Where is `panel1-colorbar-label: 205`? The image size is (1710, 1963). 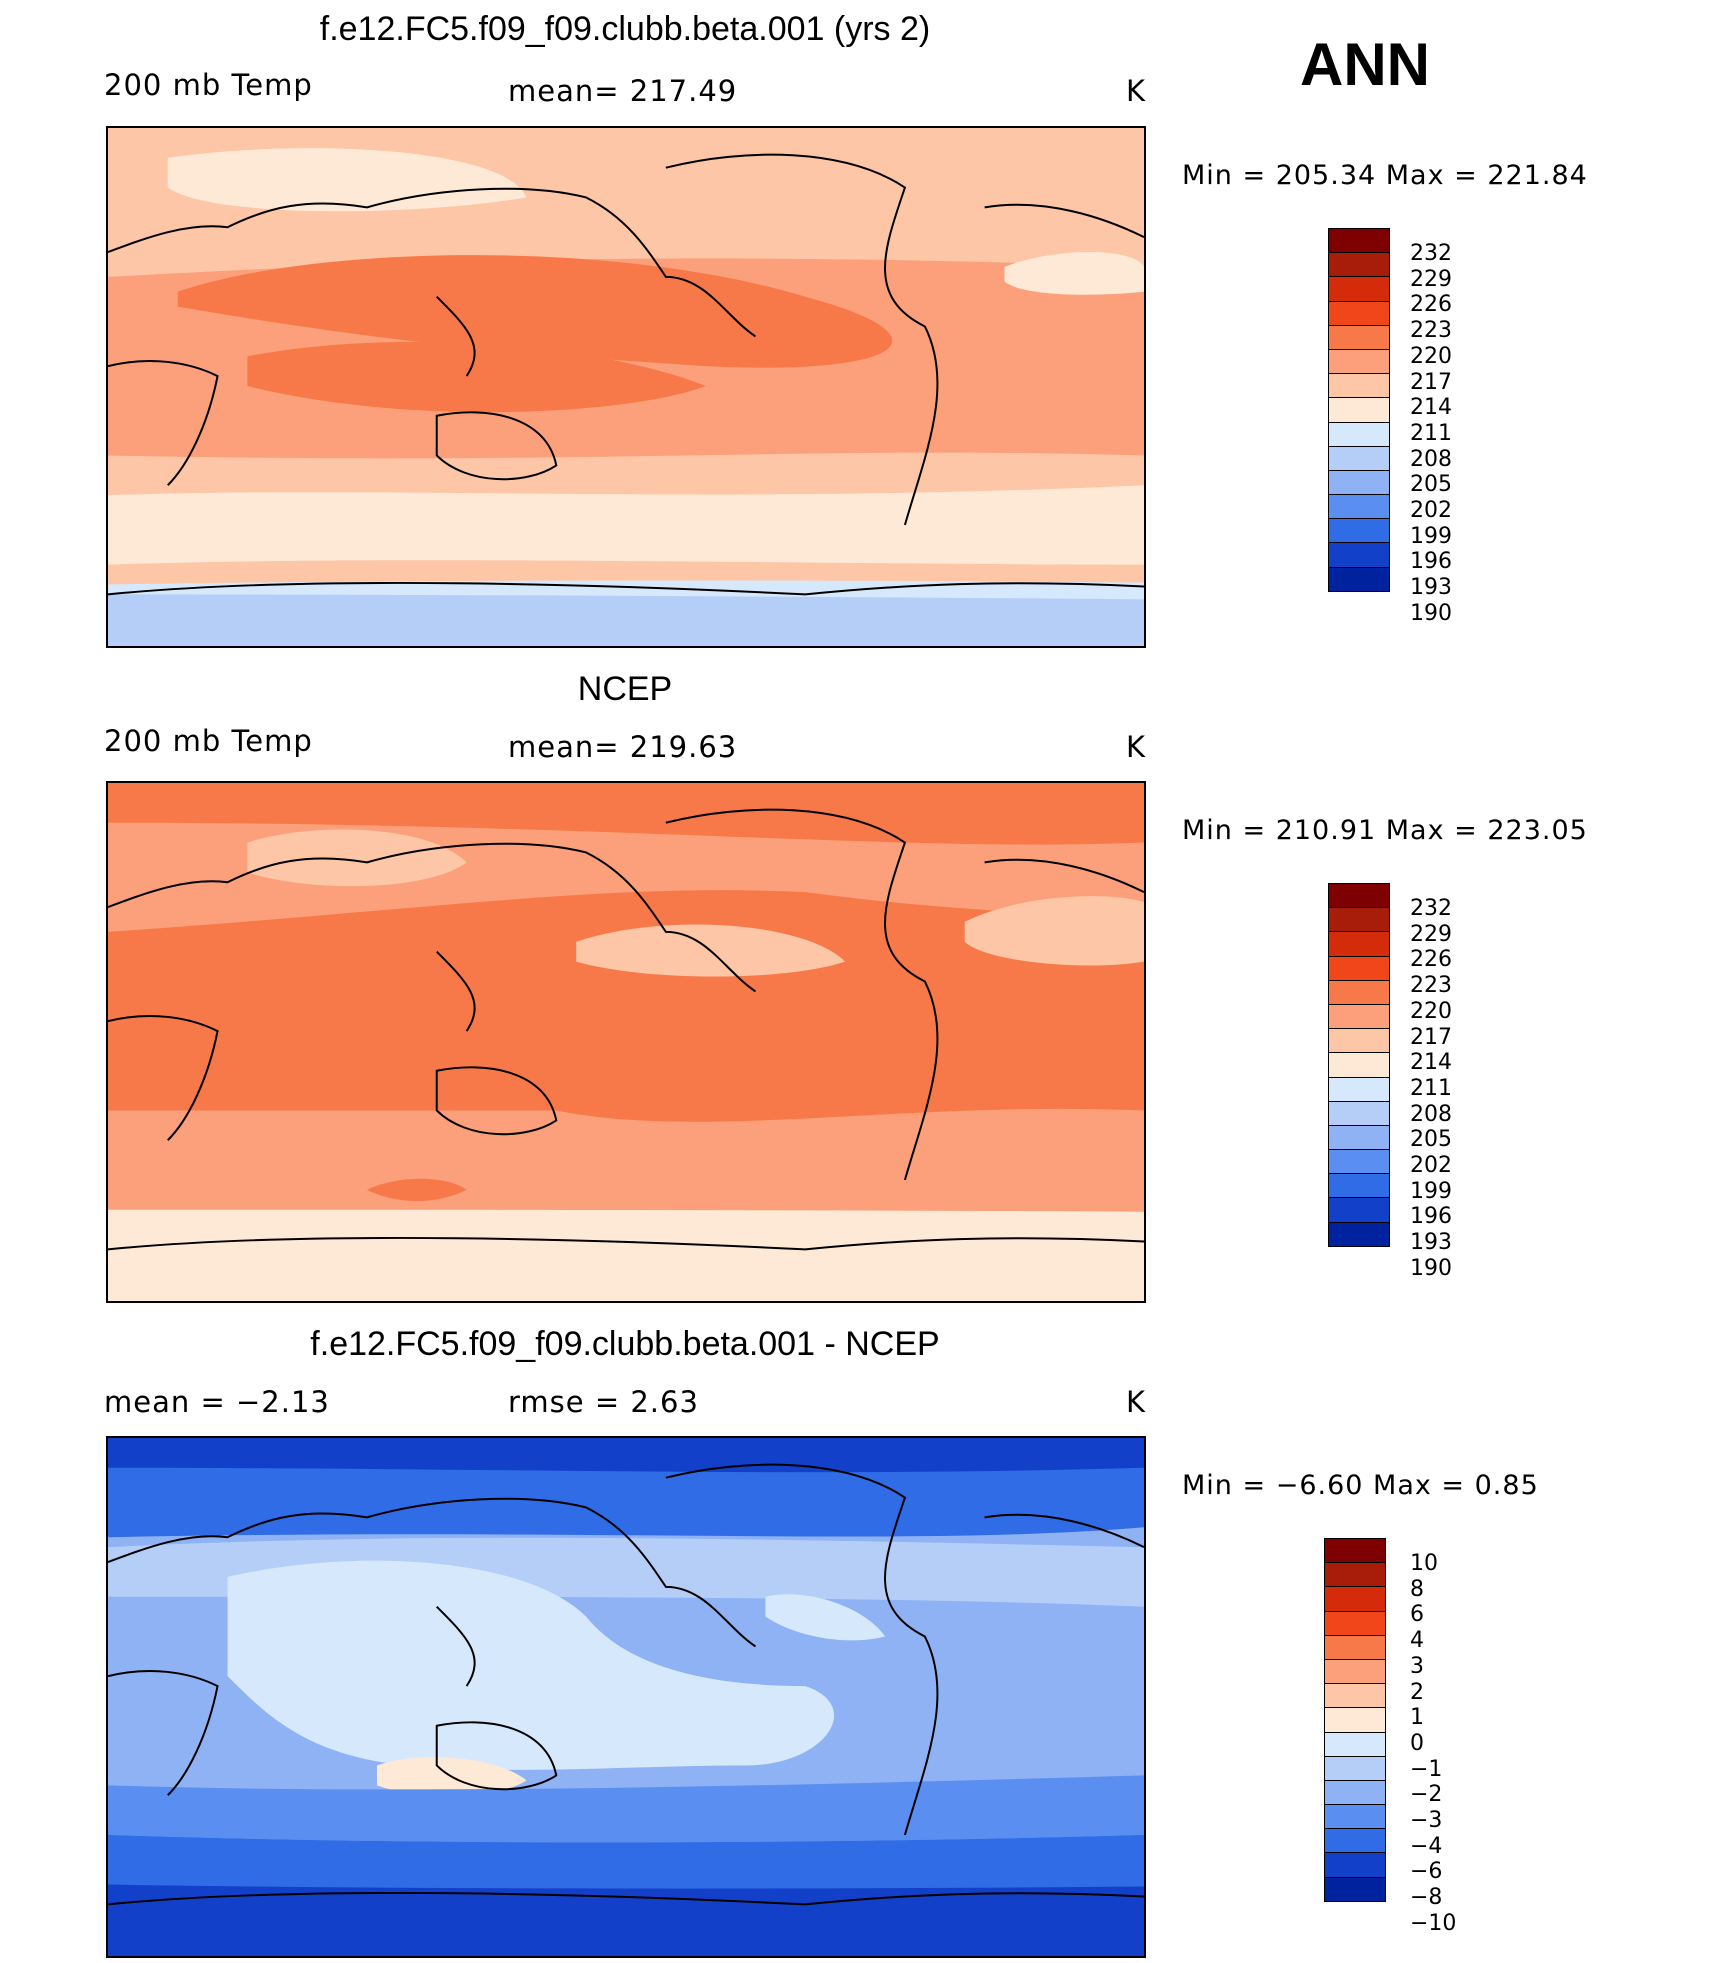 panel1-colorbar-label: 205 is located at coordinates (1431, 485).